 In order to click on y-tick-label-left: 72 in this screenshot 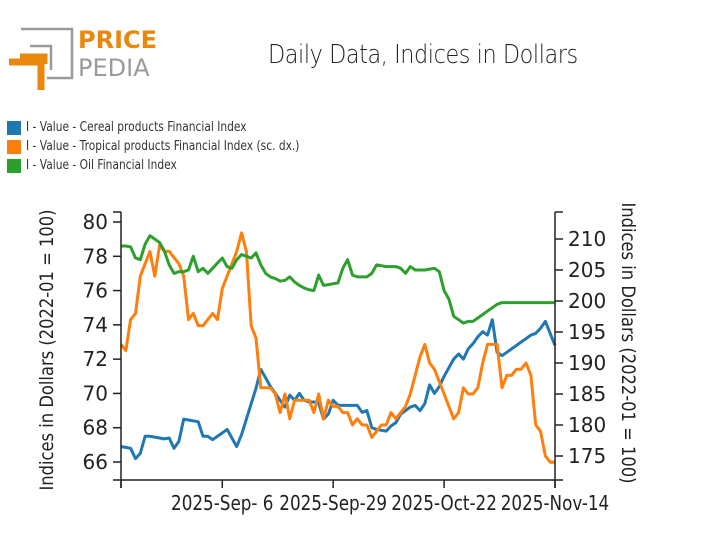, I will do `click(95, 359)`.